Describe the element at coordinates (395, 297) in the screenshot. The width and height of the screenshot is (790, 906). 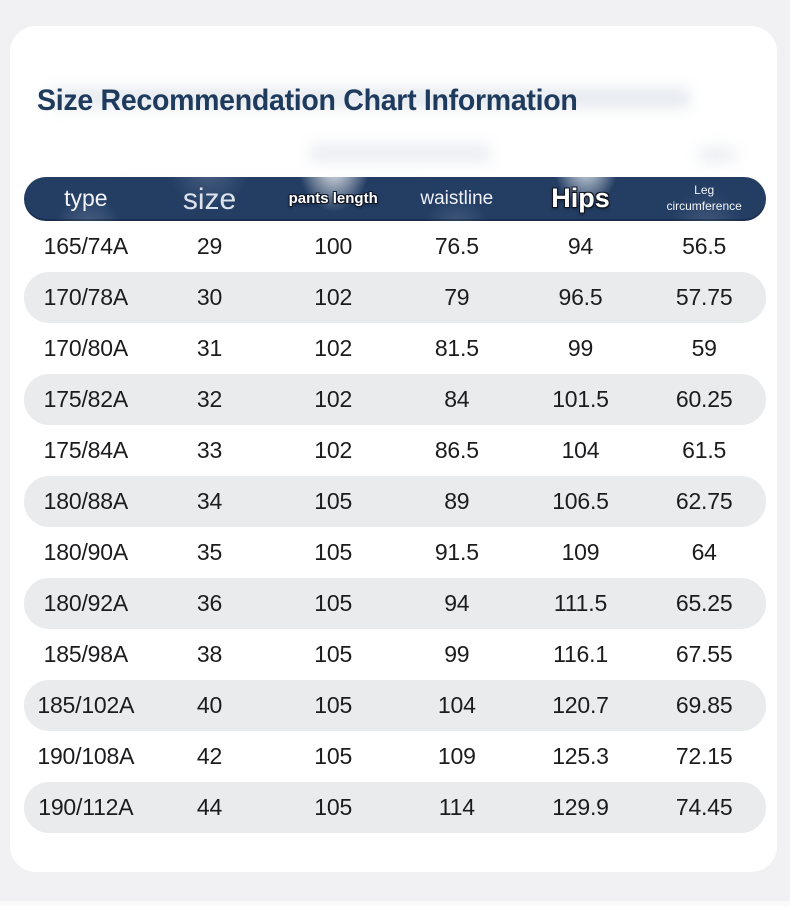
I see `table-row: 170/78A 30 102 79 96.5 57.75` at that location.